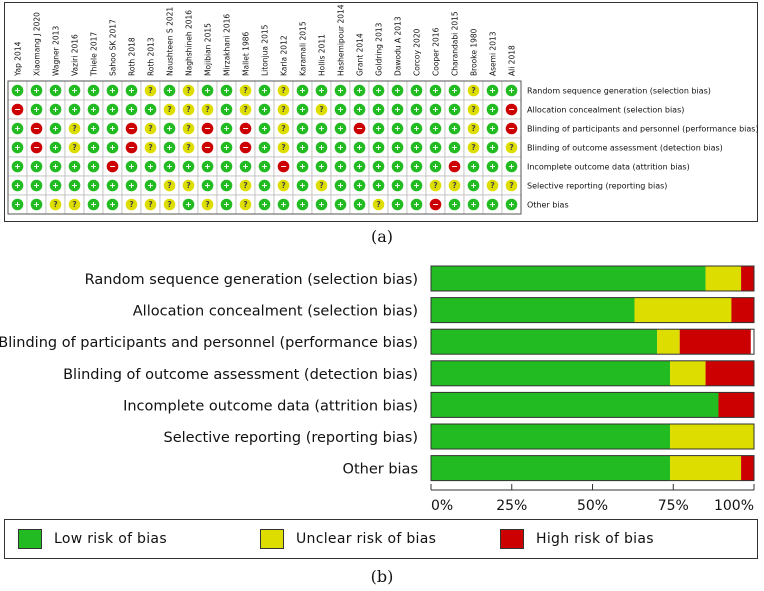 Image resolution: width=764 pixels, height=591 pixels. I want to click on study-label: Xiaomang J 2020, so click(37, 44).